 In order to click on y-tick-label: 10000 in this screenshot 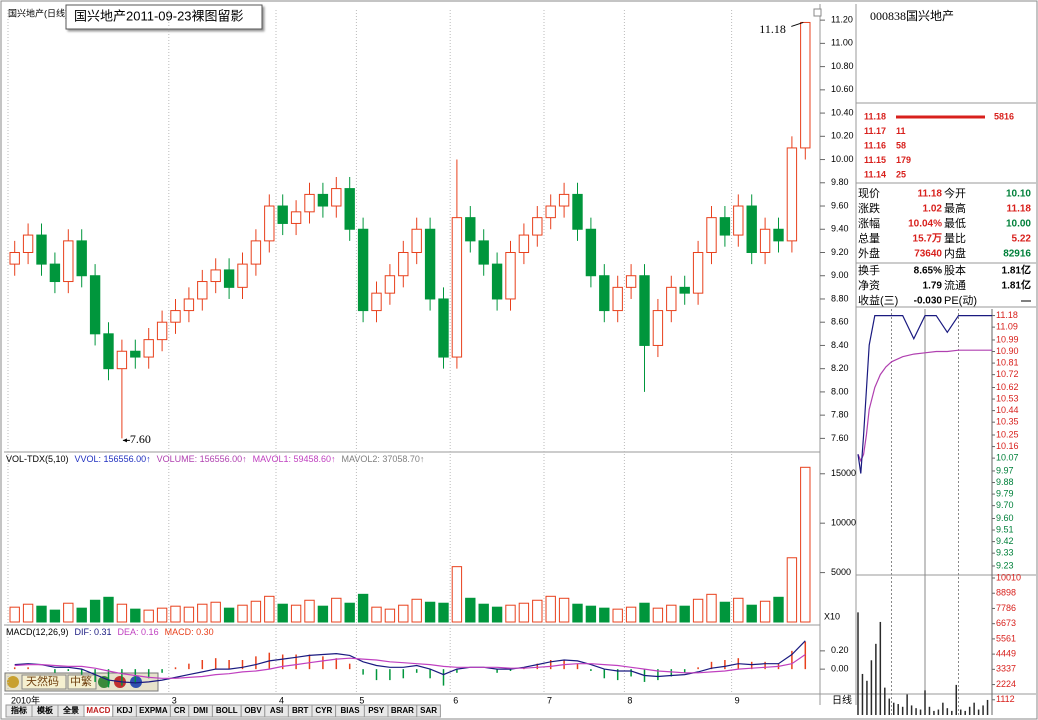, I will do `click(843, 523)`.